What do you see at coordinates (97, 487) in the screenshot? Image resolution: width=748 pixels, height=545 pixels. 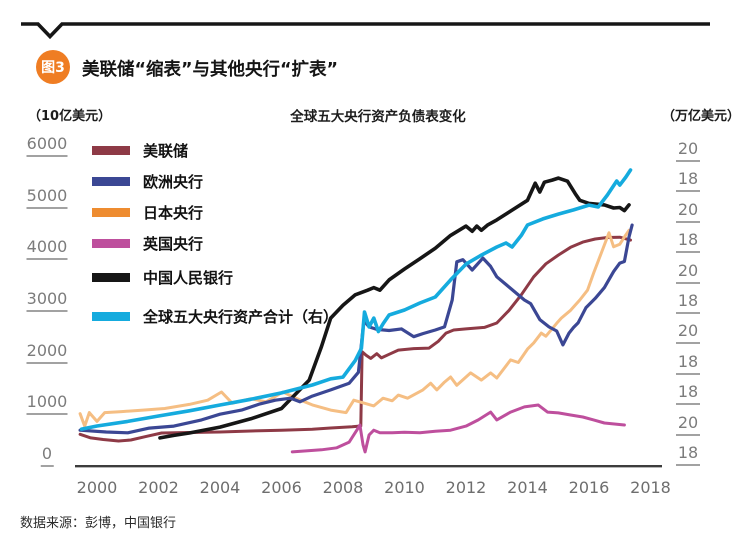 I see `x-tick-label: 2000` at bounding box center [97, 487].